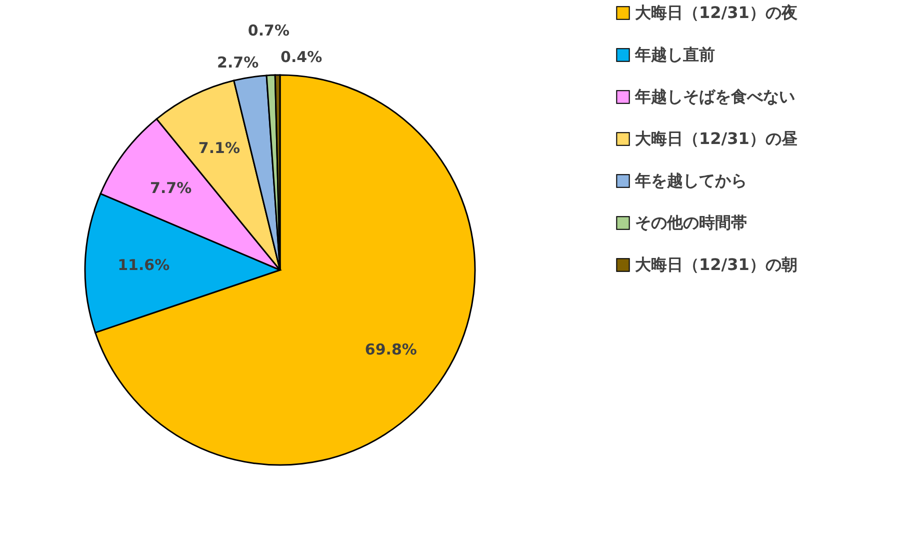 The image size is (913, 552). Describe the element at coordinates (237, 62) in the screenshot. I see `data-label: 2.7%` at that location.